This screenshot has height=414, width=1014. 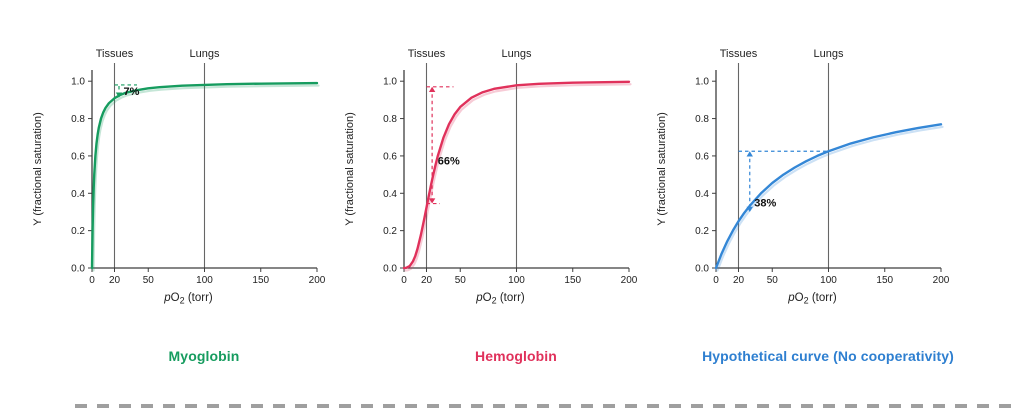 What do you see at coordinates (204, 356) in the screenshot?
I see `myoglobin-chart-title: Myoglobin` at bounding box center [204, 356].